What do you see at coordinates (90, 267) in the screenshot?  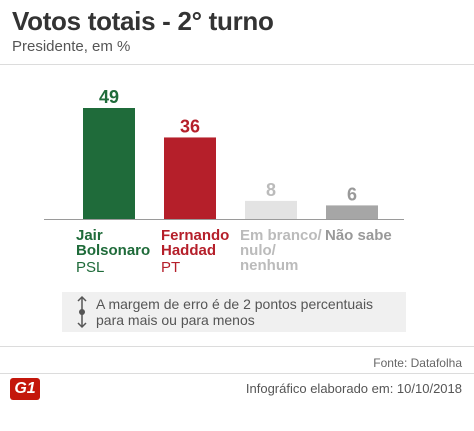 I see `party-psl: PSL` at bounding box center [90, 267].